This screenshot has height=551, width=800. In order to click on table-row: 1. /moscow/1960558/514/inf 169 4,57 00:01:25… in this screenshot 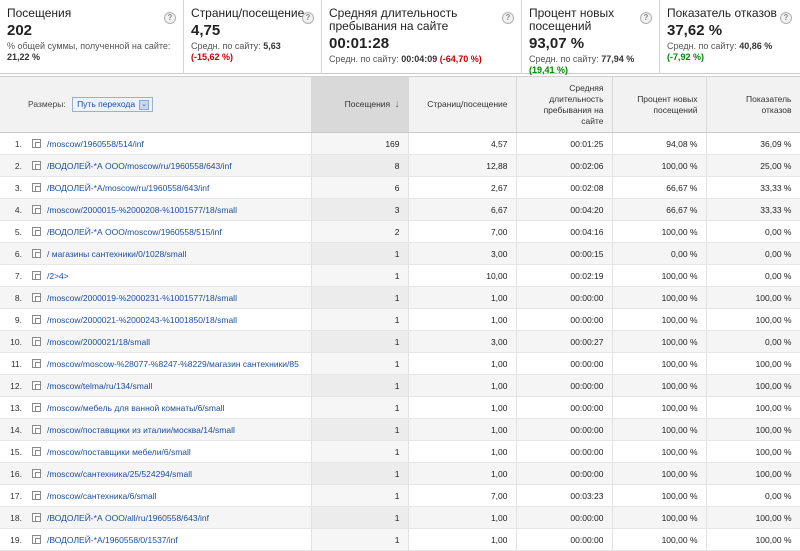, I will do `click(400, 143)`.